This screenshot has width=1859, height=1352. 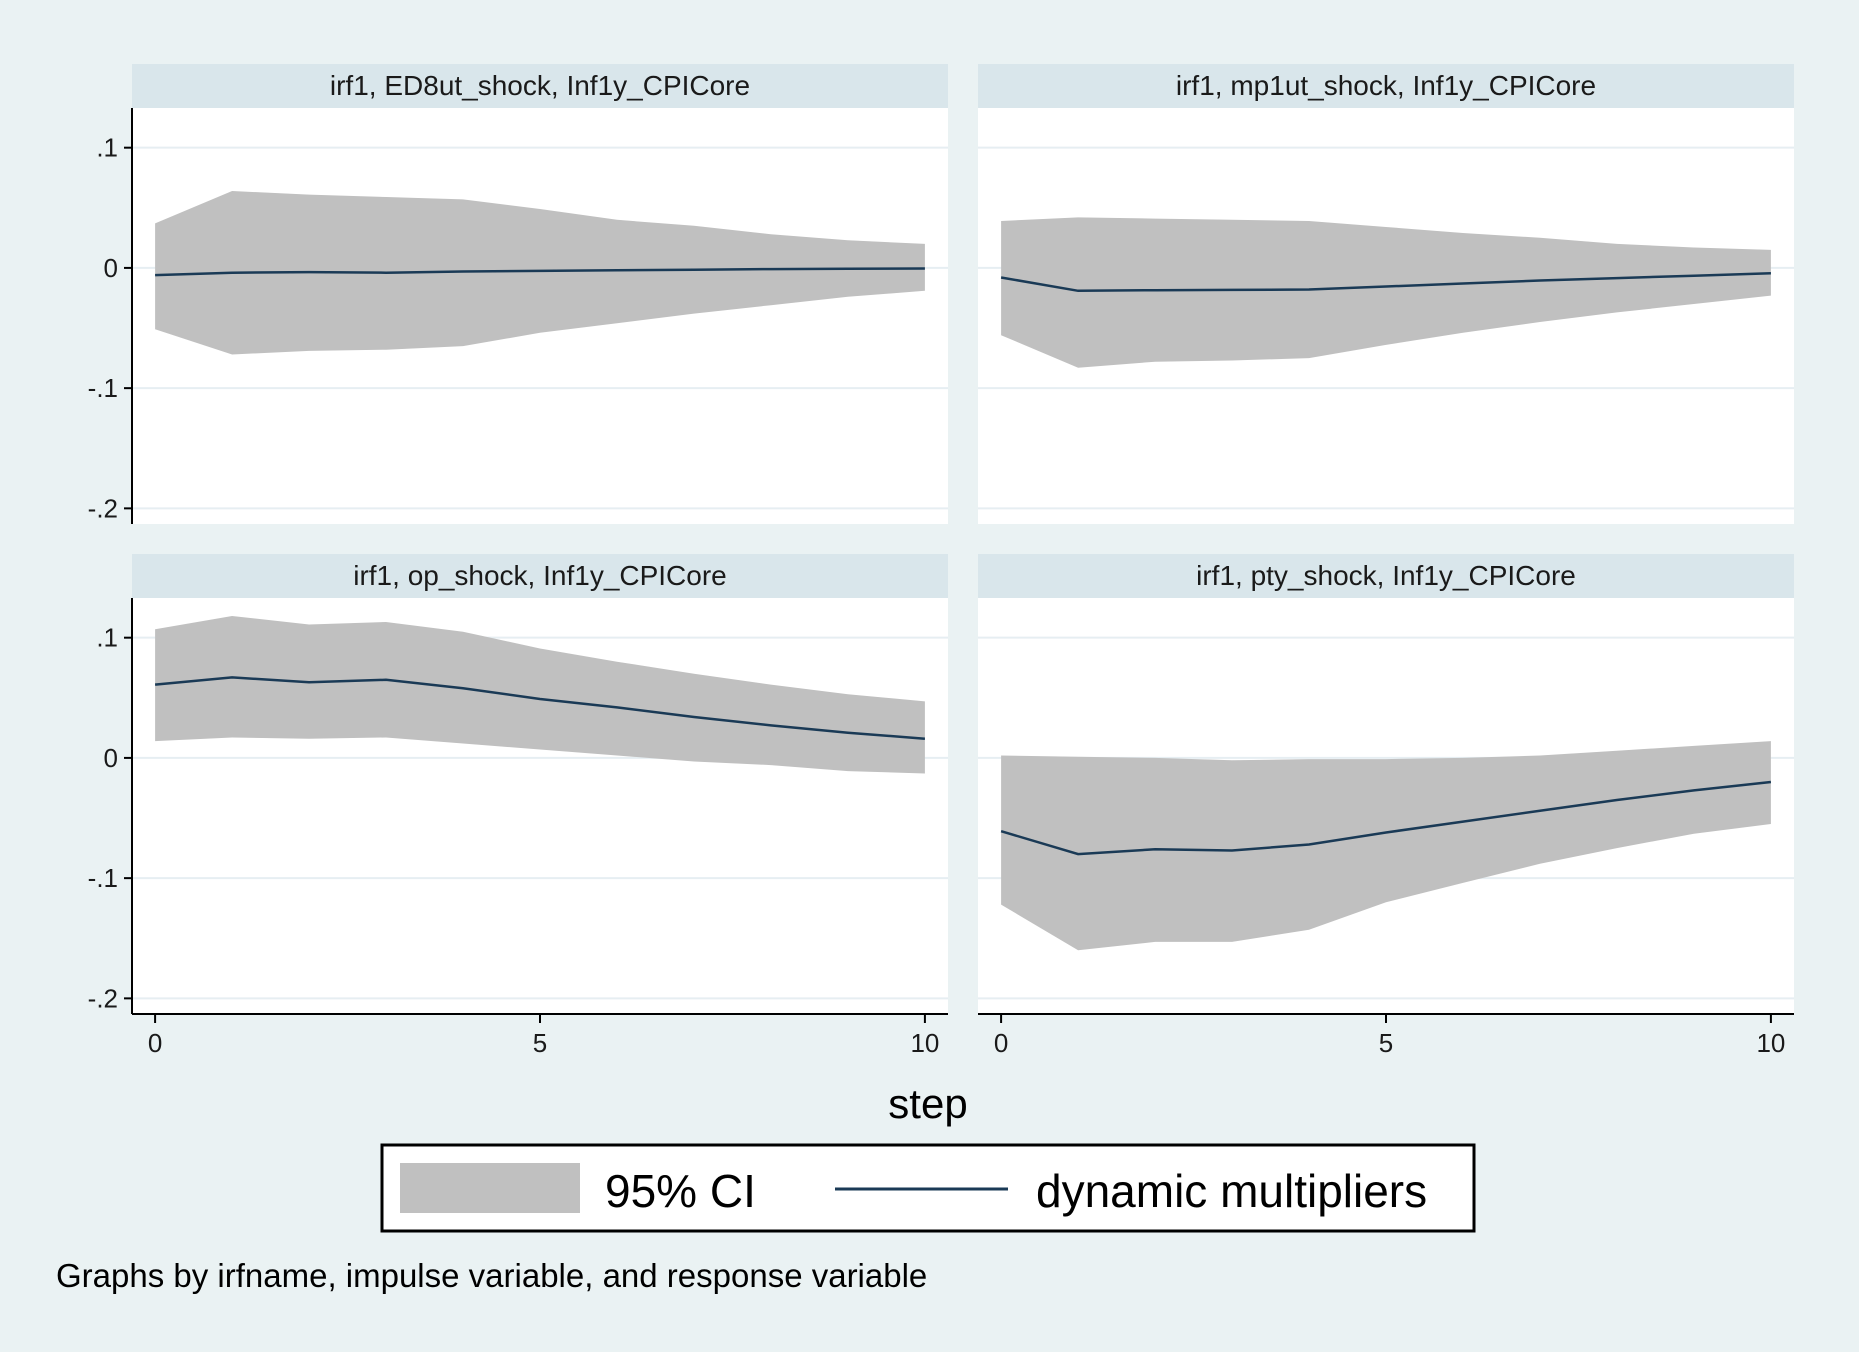 I want to click on panel-2: irf1, mp1ut_shock, Inf1y_CPICore, so click(x=1386, y=294).